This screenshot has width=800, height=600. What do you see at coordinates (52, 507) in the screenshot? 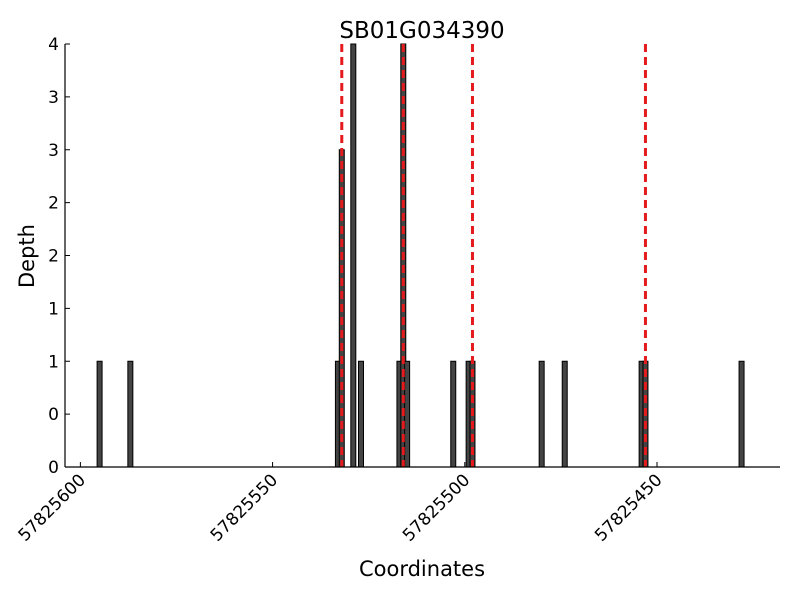
I see `x-tick-label: 57825600` at bounding box center [52, 507].